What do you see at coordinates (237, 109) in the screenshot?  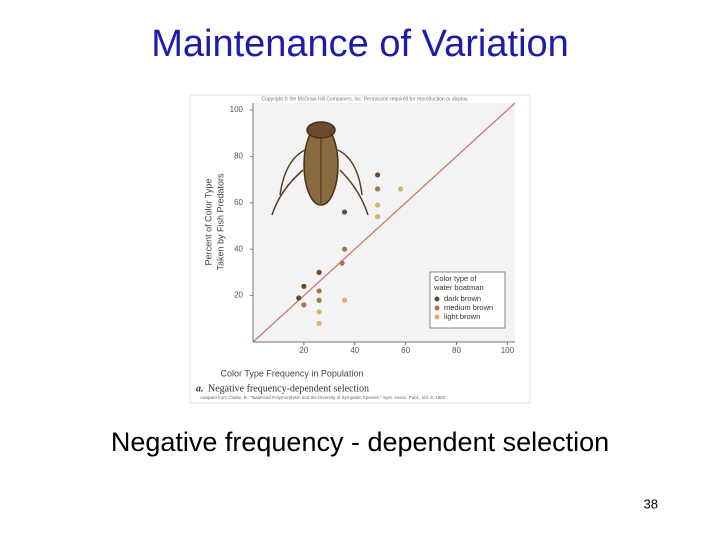 I see `y-tick-label: 100` at bounding box center [237, 109].